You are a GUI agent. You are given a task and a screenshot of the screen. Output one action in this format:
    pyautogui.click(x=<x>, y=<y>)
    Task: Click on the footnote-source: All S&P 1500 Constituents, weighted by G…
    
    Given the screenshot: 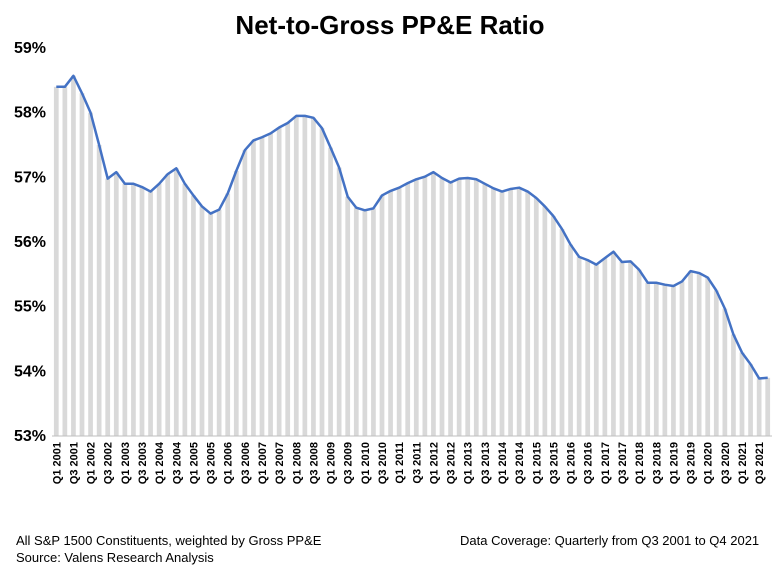 What is the action you would take?
    pyautogui.click(x=168, y=549)
    